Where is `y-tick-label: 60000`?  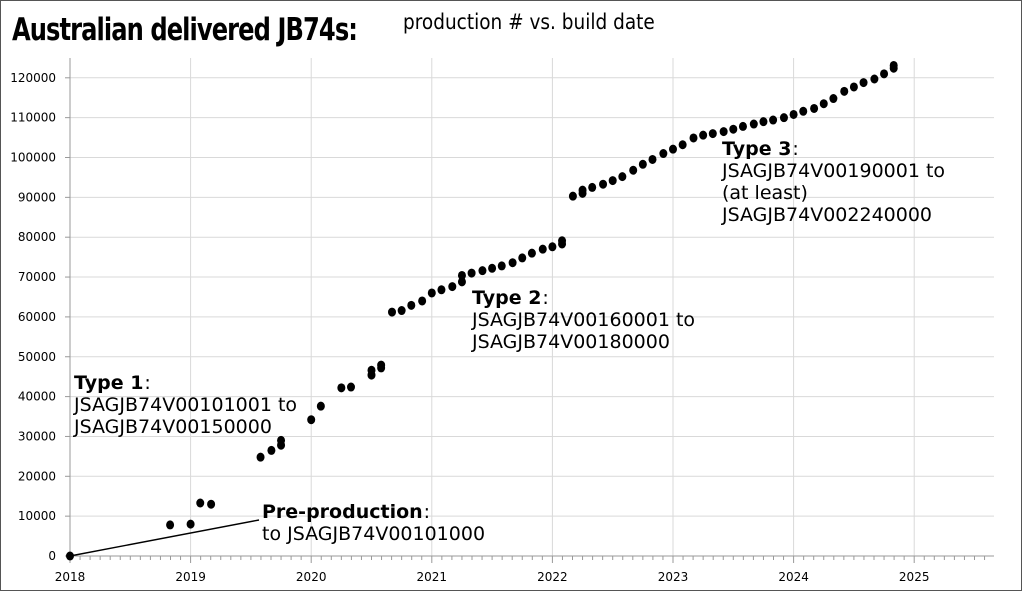 y-tick-label: 60000 is located at coordinates (37, 317).